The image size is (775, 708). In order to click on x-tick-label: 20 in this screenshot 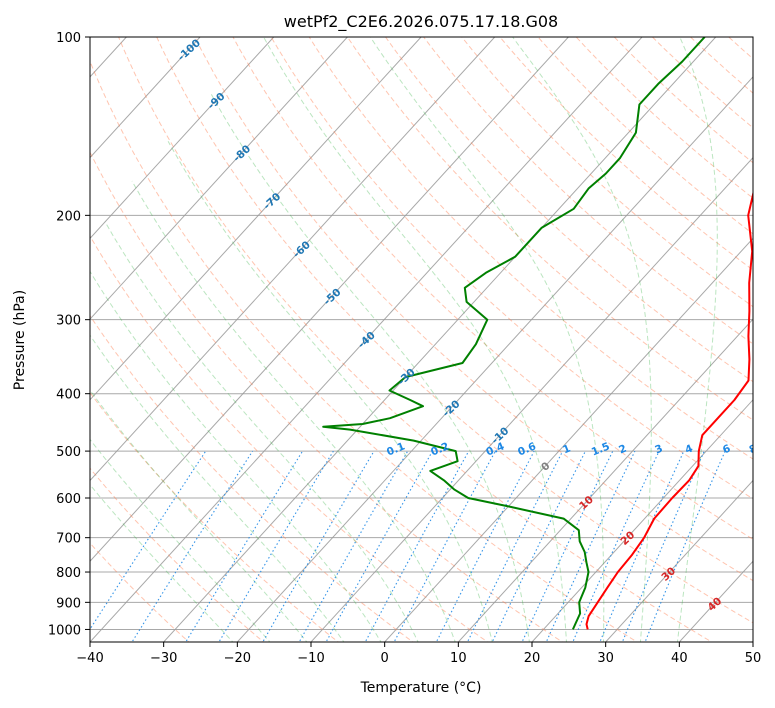, I will do `click(532, 658)`.